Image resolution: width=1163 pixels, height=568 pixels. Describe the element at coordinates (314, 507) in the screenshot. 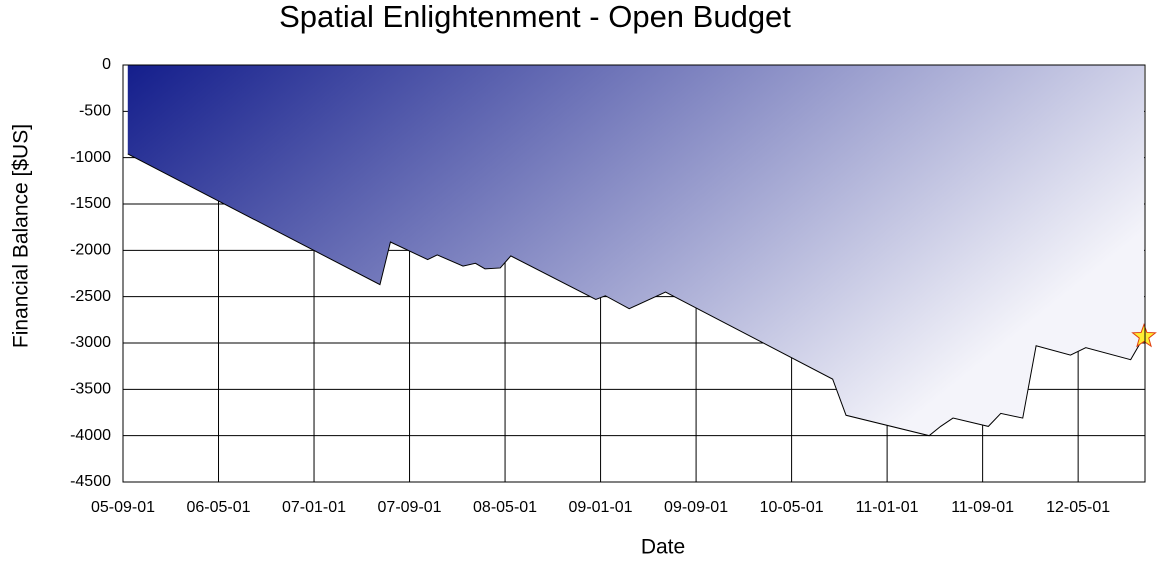

I see `x-tick-label: 07-01-01` at that location.